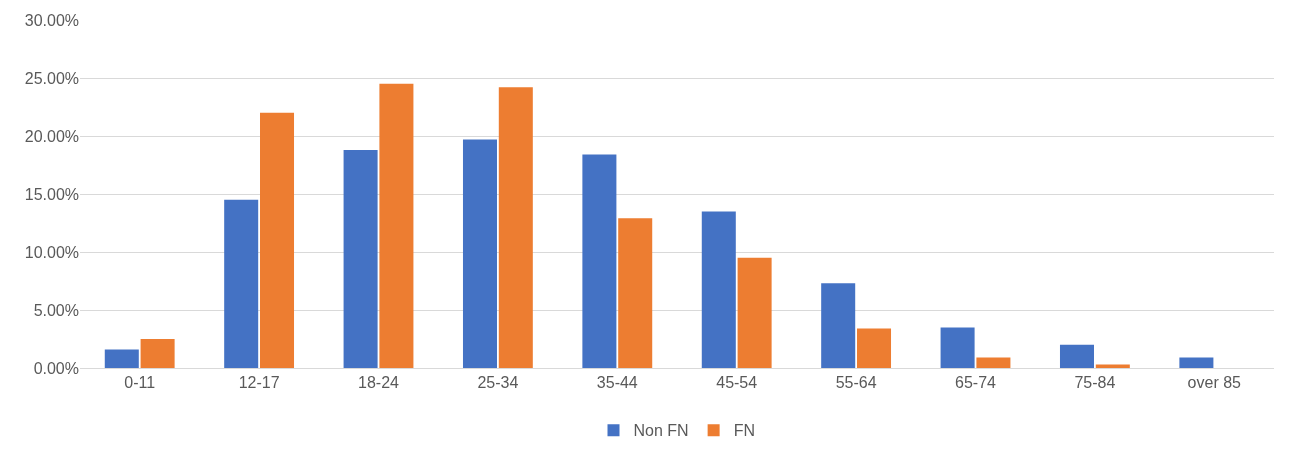 This screenshot has width=1294, height=459. What do you see at coordinates (56, 368) in the screenshot?
I see `y-tick-label: 0.00%` at bounding box center [56, 368].